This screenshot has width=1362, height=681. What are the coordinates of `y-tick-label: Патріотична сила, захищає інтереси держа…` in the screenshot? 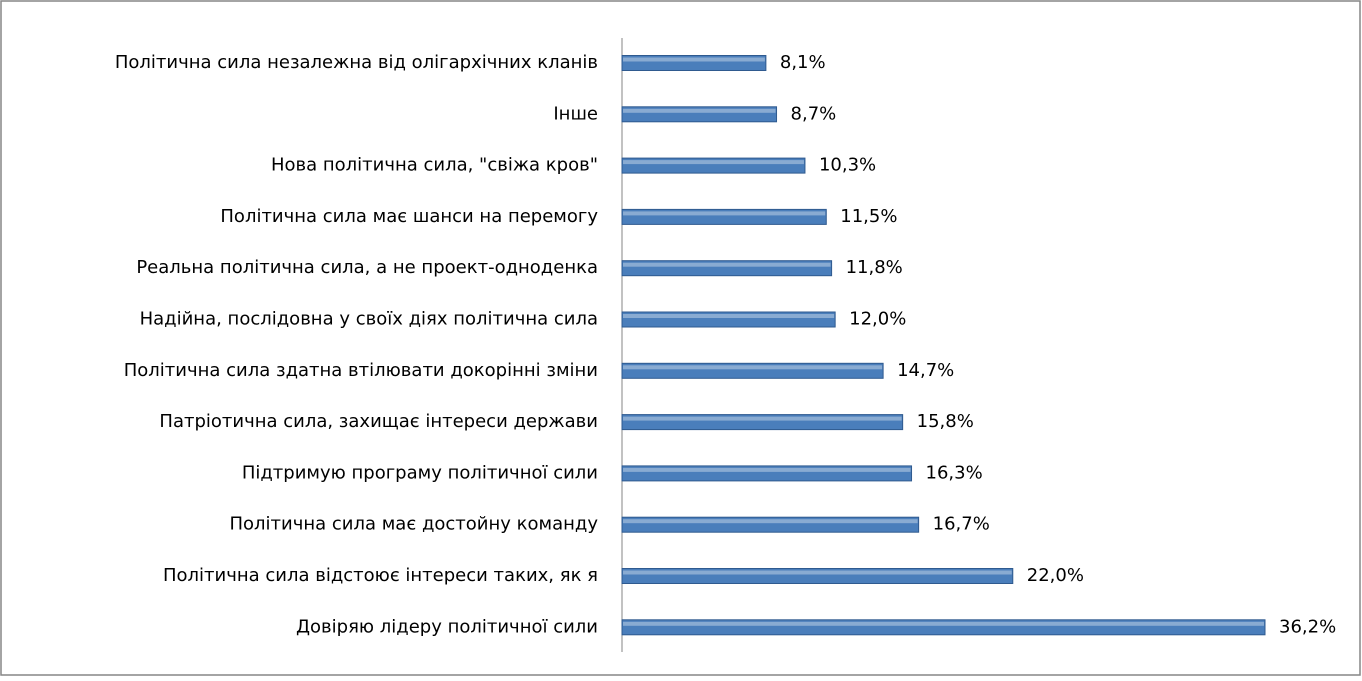 It's located at (378, 421).